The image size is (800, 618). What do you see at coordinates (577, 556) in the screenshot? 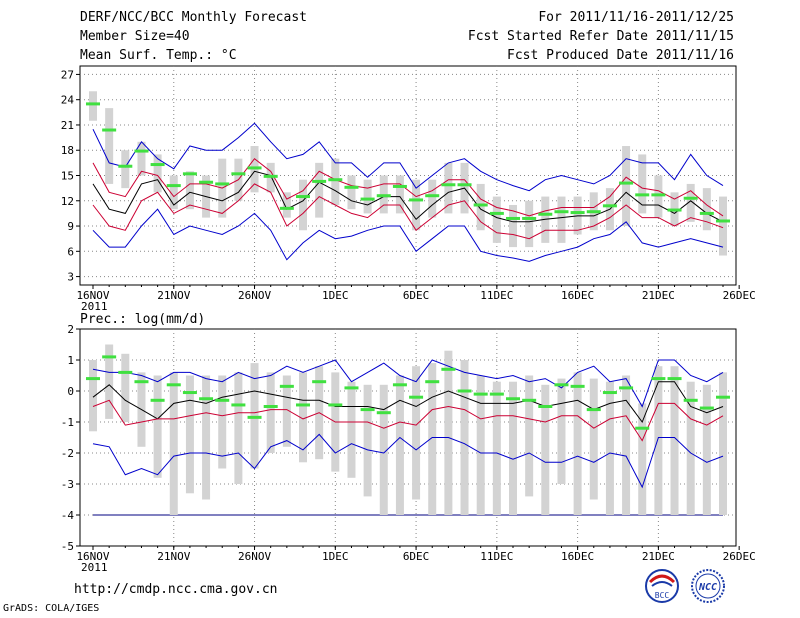
I see `x-tick-label: 16DEC` at bounding box center [577, 556].